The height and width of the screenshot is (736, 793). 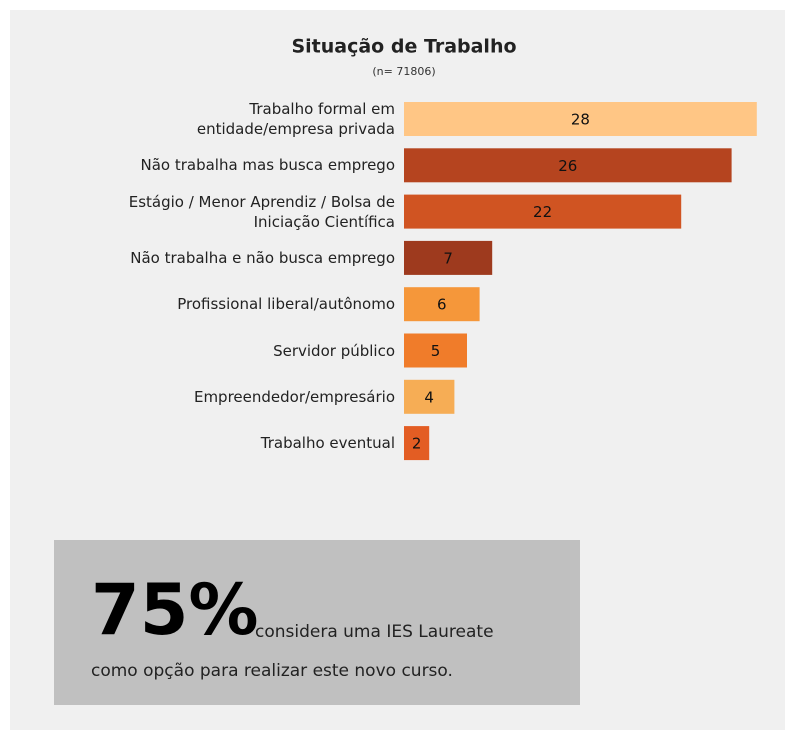 I want to click on callout-box, so click(x=317, y=622).